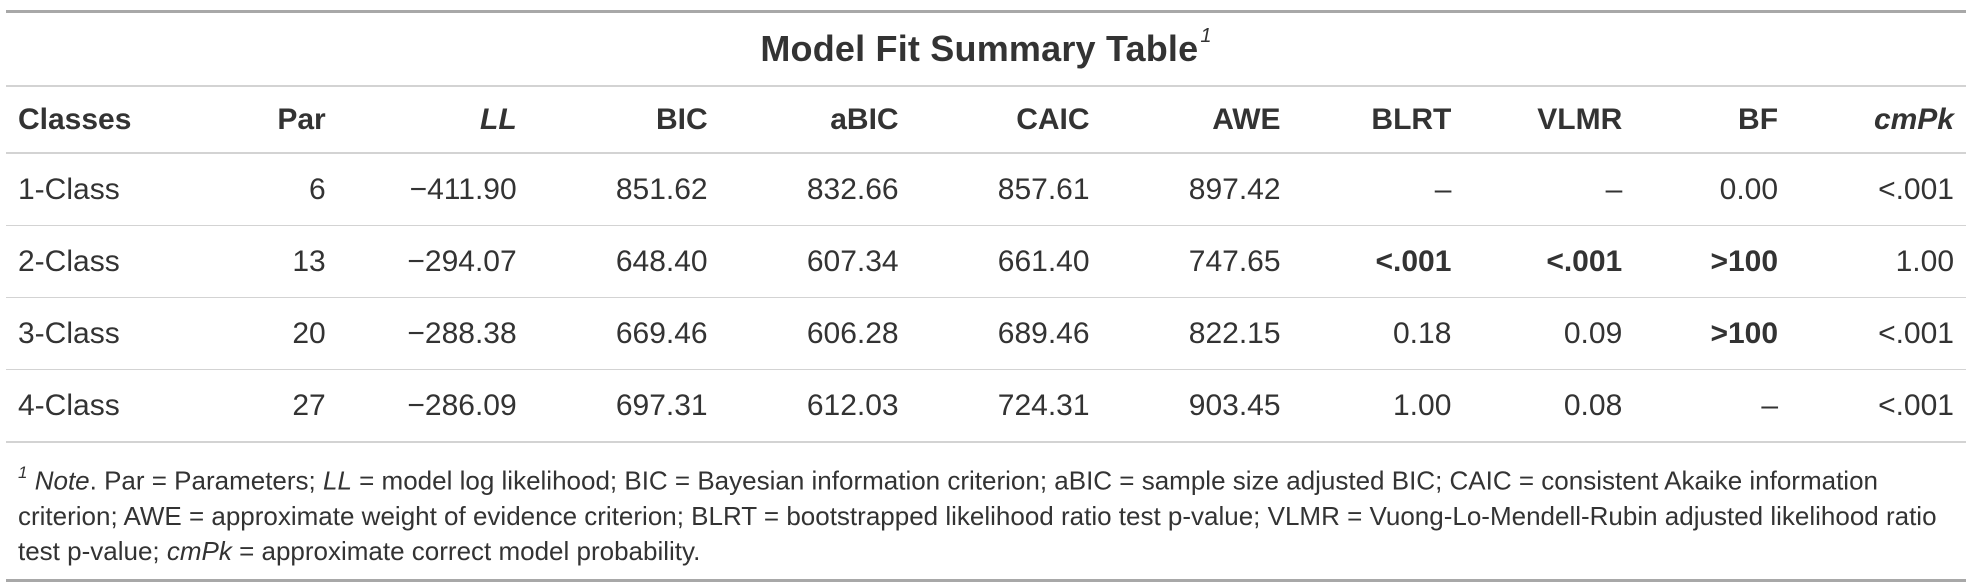  What do you see at coordinates (1878, 120) in the screenshot?
I see `column-header-cmpk: cmPk` at bounding box center [1878, 120].